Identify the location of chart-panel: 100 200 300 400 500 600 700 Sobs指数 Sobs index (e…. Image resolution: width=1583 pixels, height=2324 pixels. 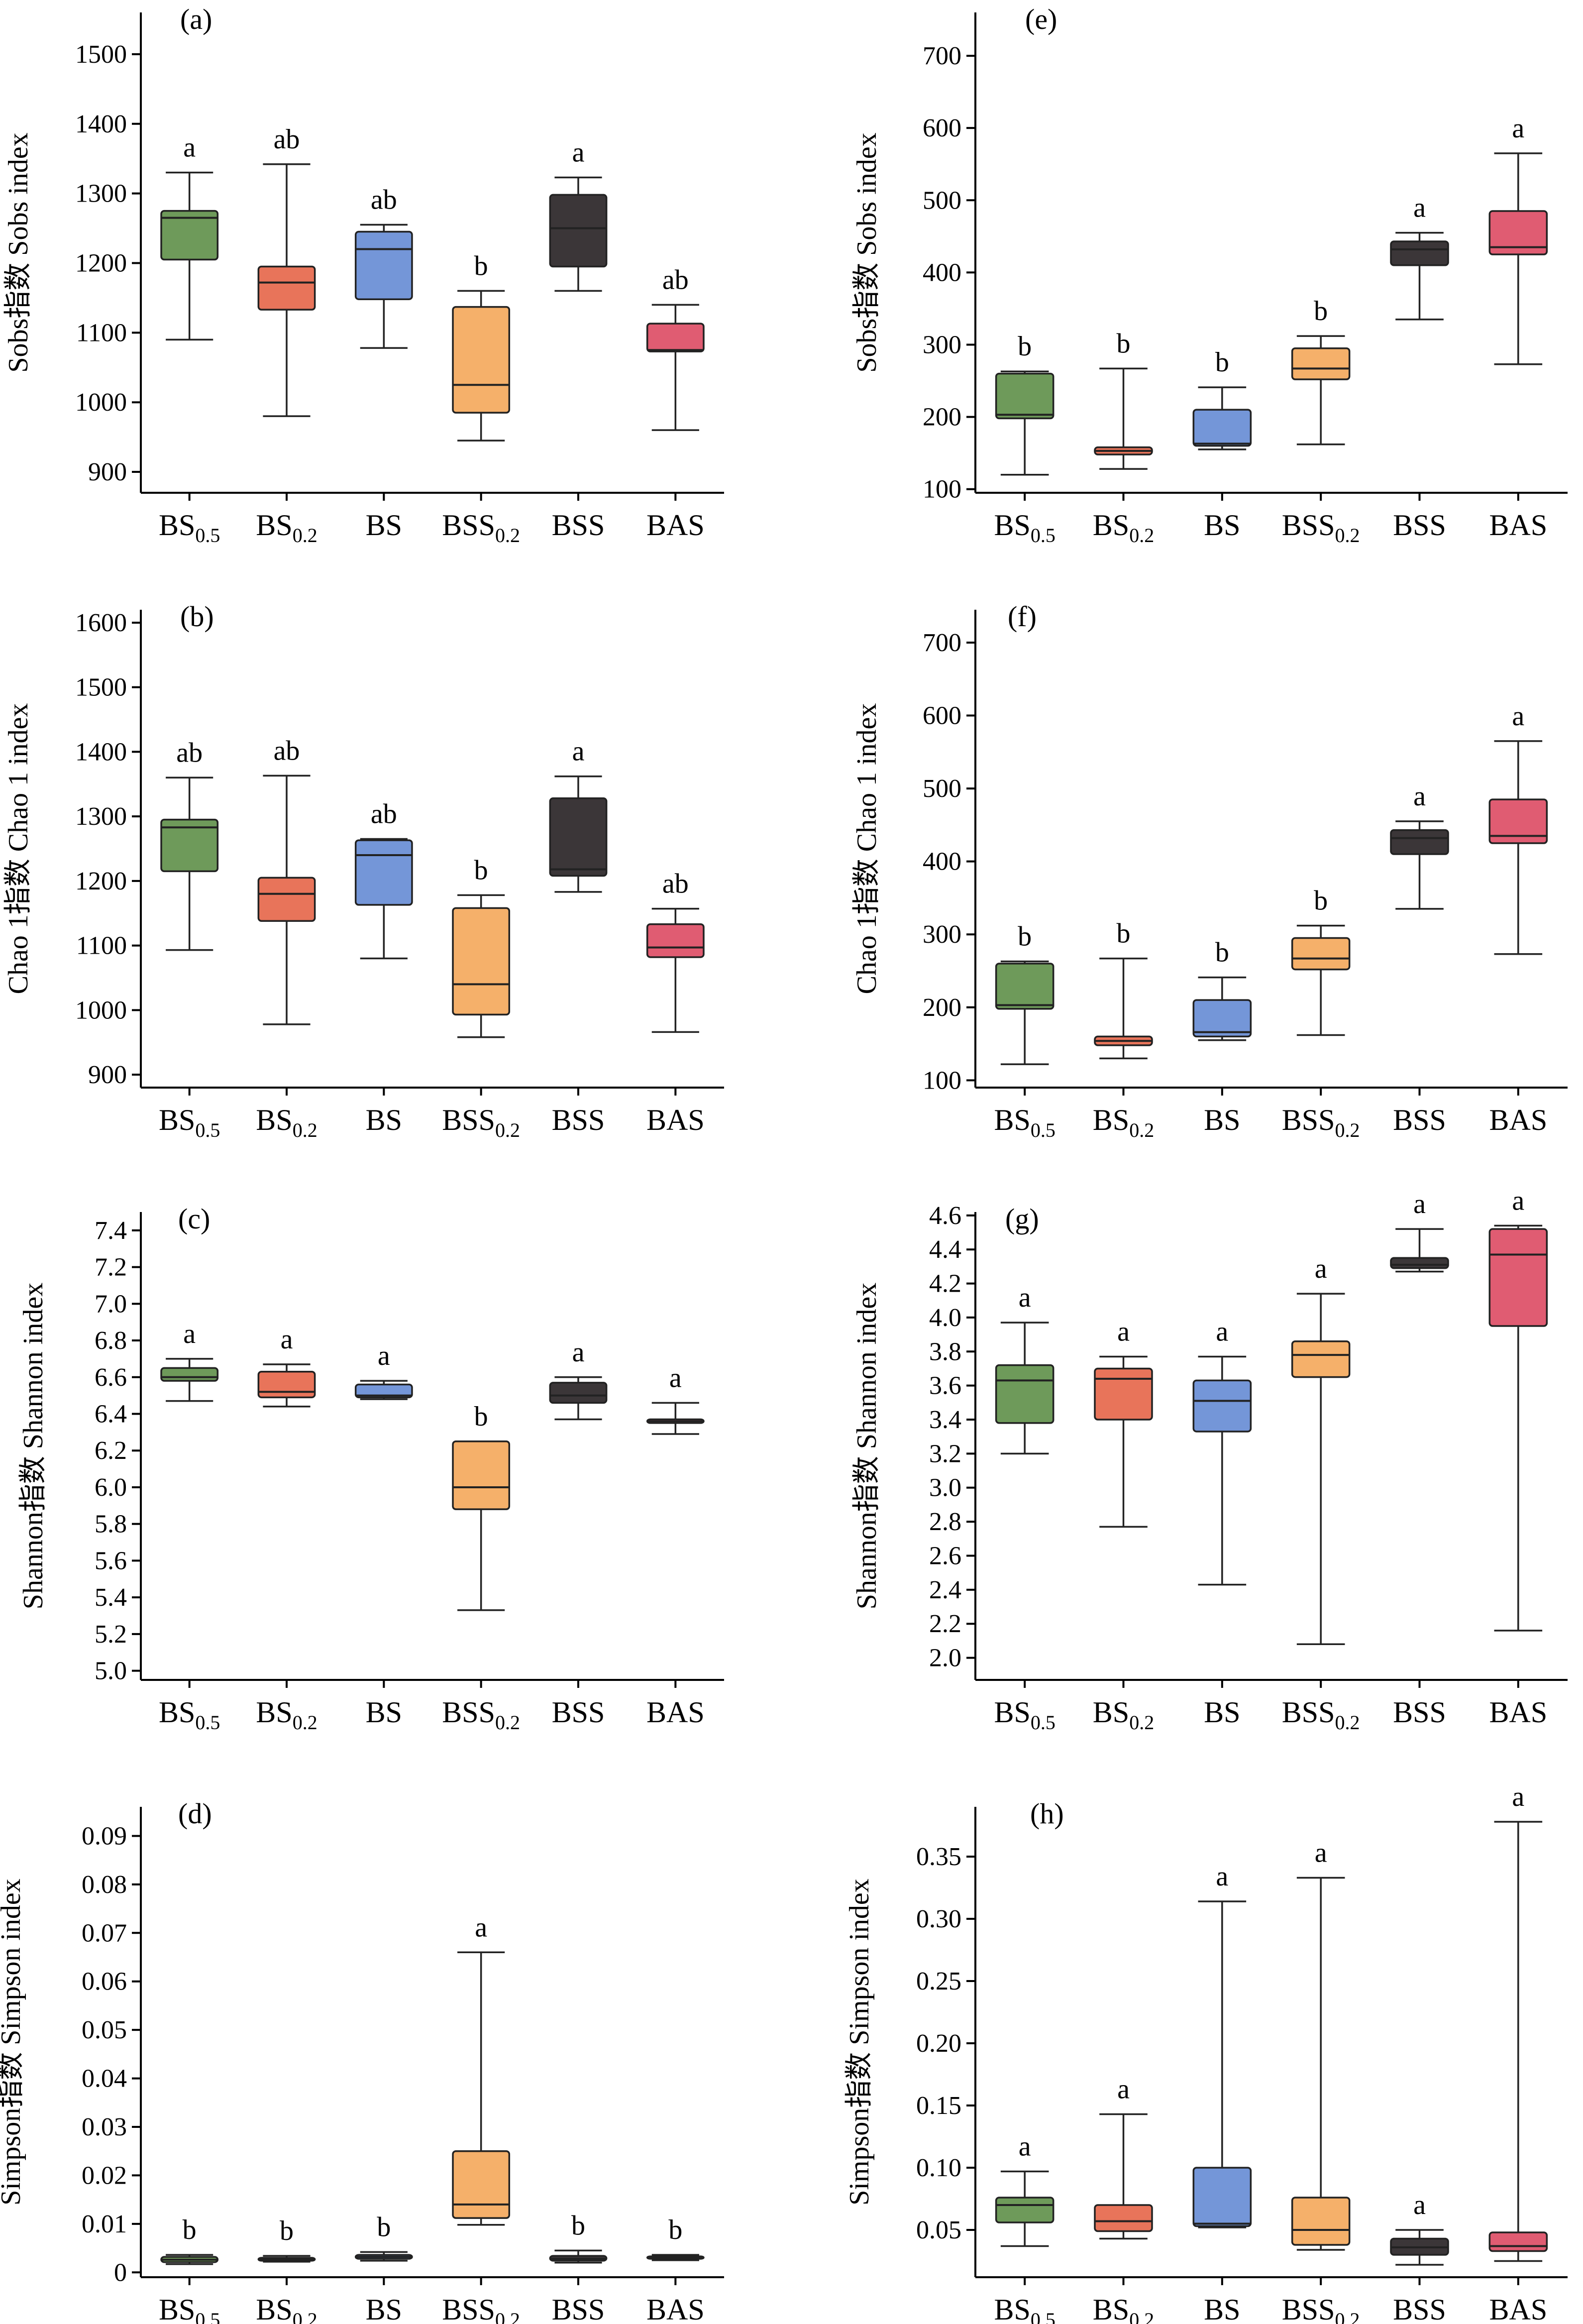
(1209, 275).